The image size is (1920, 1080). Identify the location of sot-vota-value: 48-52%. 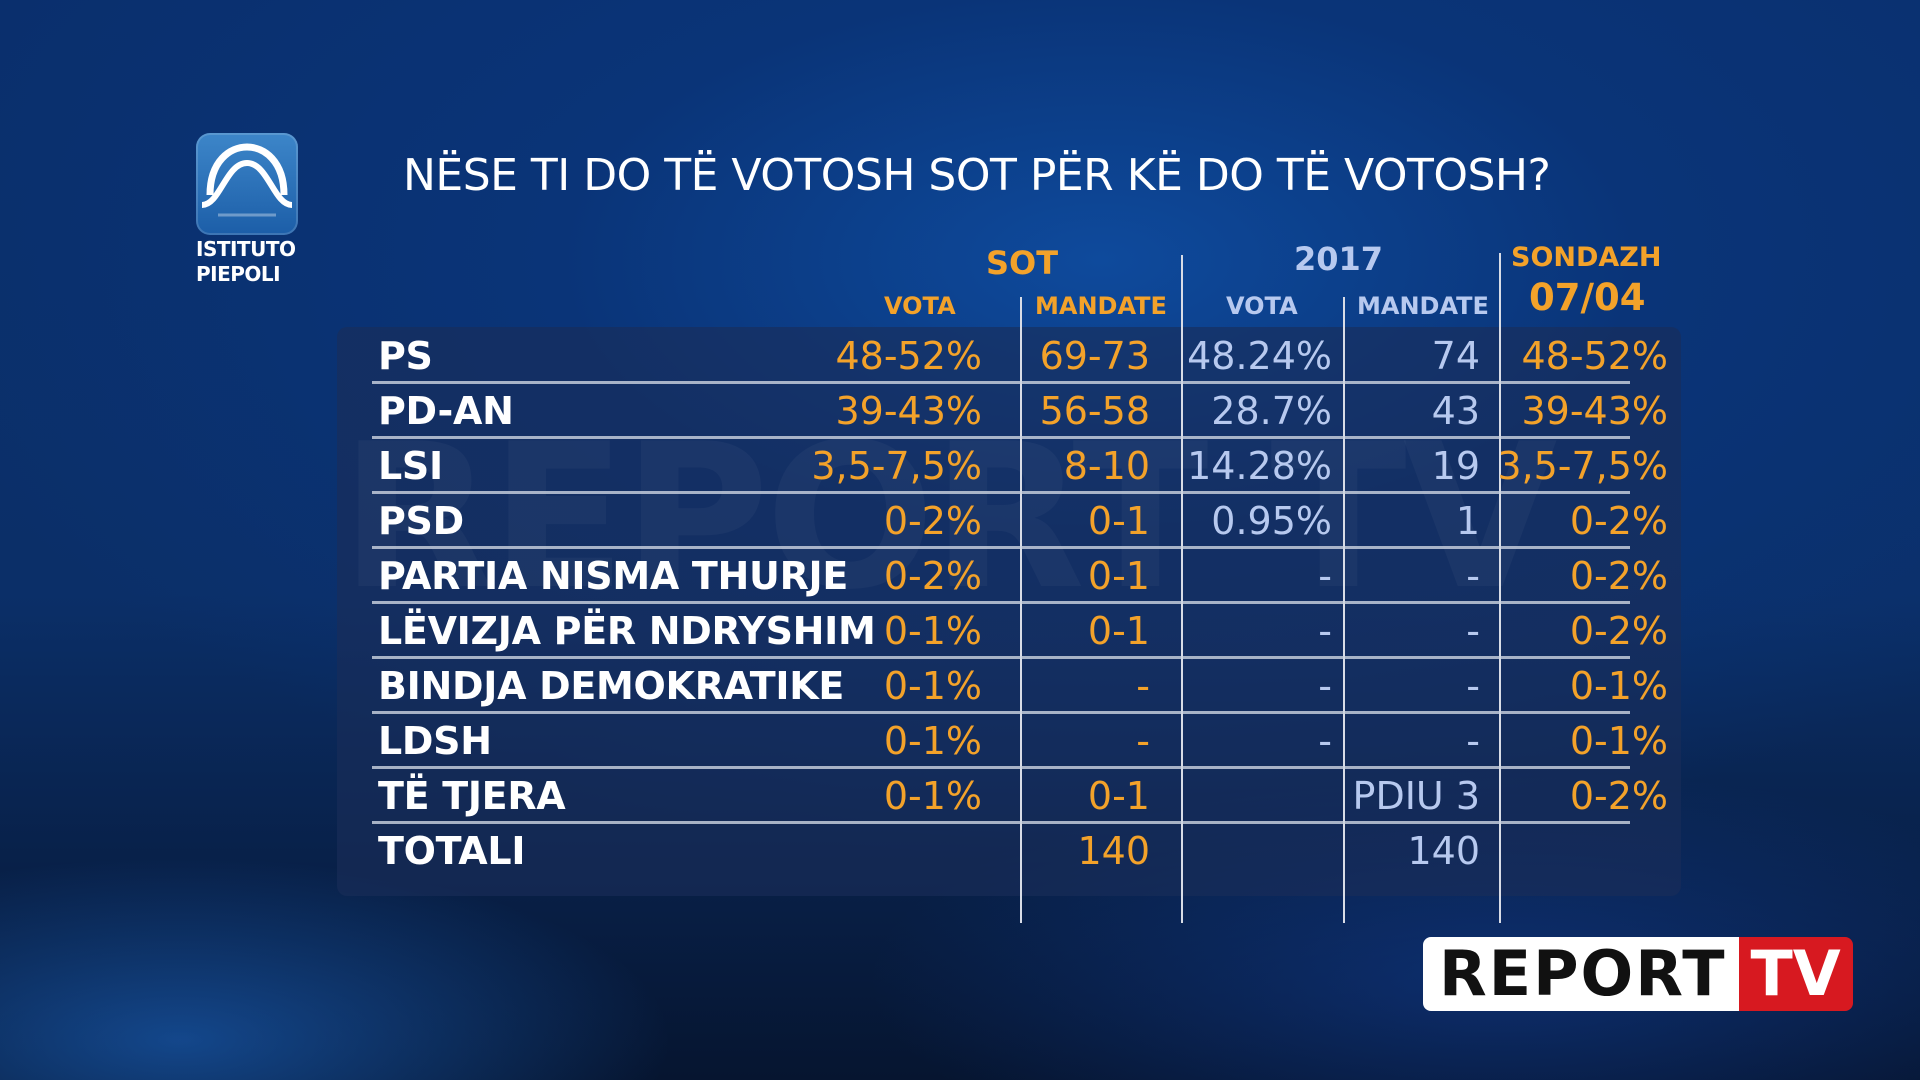
(908, 356).